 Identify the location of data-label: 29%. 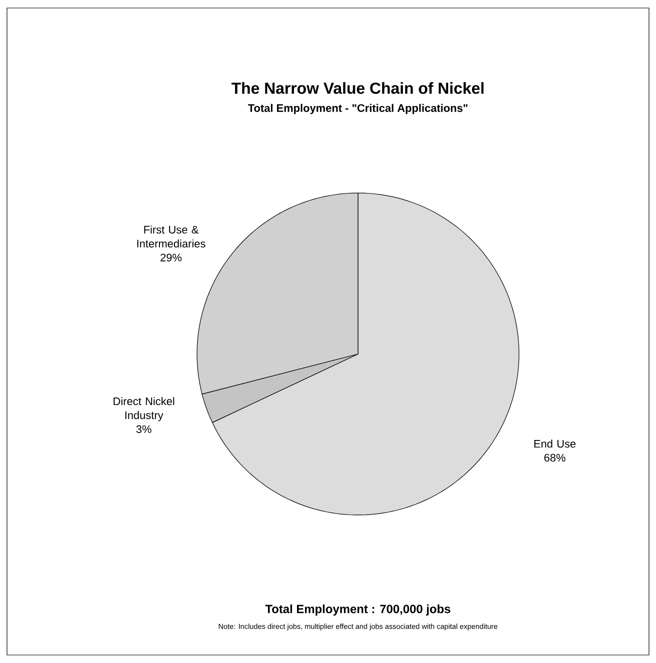
(171, 258).